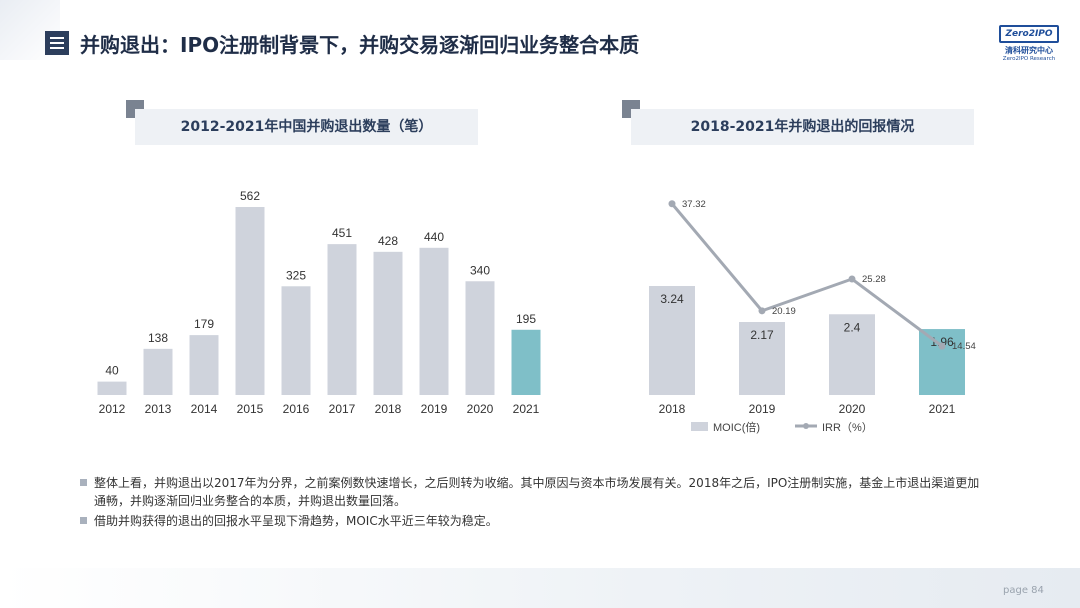 This screenshot has width=1080, height=608. Describe the element at coordinates (57, 43) in the screenshot. I see `menu-icon` at that location.